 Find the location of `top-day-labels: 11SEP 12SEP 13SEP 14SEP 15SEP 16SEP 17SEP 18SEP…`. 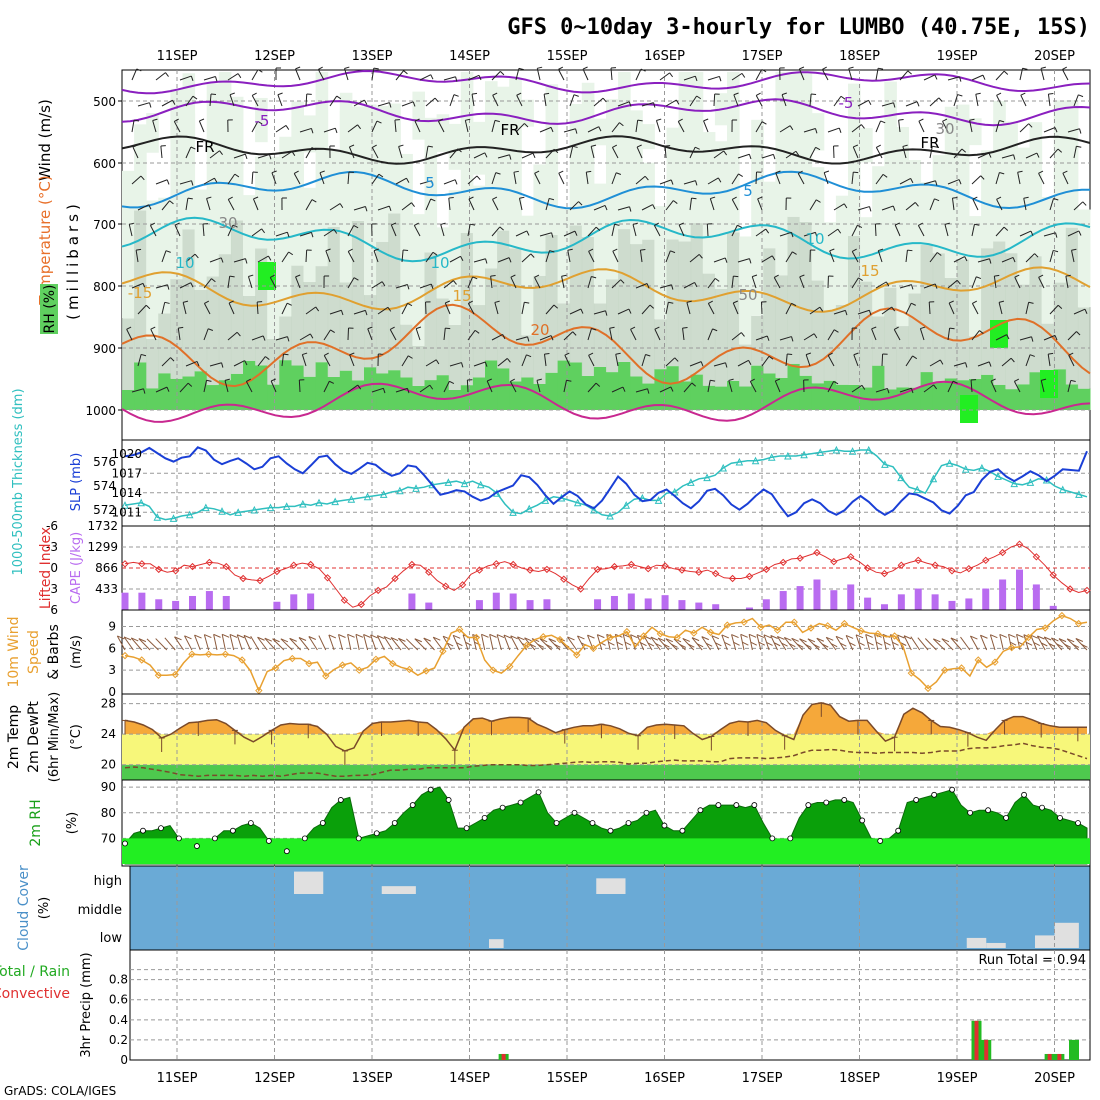

top-day-labels: 11SEP 12SEP 13SEP 14SEP 15SEP 16SEP 17SEP 18SEP… is located at coordinates (616, 56).